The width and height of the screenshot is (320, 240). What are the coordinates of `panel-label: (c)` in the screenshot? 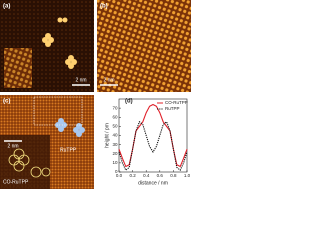 It's located at (6, 102).